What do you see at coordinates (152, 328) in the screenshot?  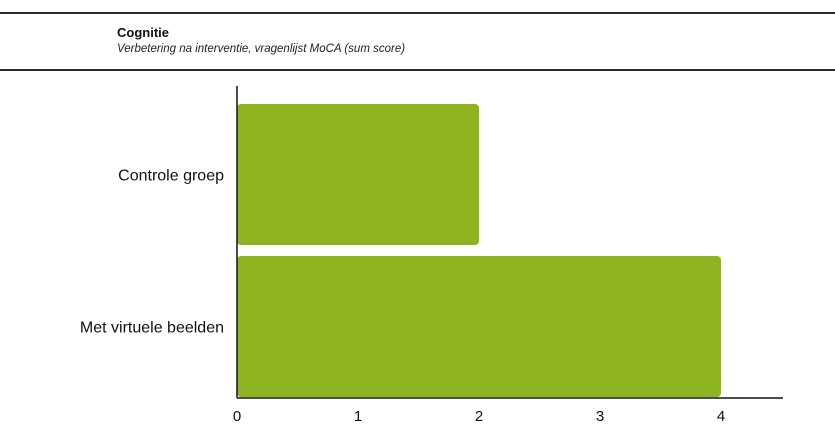 I see `category-label: Met virtuele beelden` at bounding box center [152, 328].